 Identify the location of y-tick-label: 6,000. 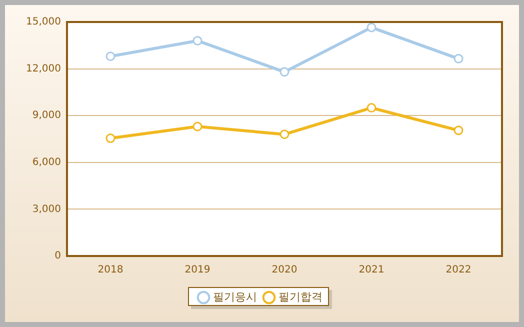
(46, 162).